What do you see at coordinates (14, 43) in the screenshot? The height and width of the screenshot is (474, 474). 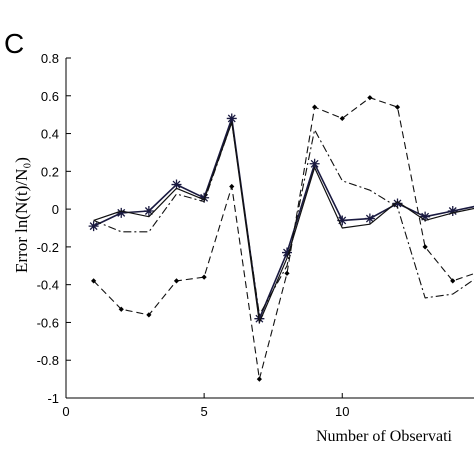 I see `panel-label: C` at bounding box center [14, 43].